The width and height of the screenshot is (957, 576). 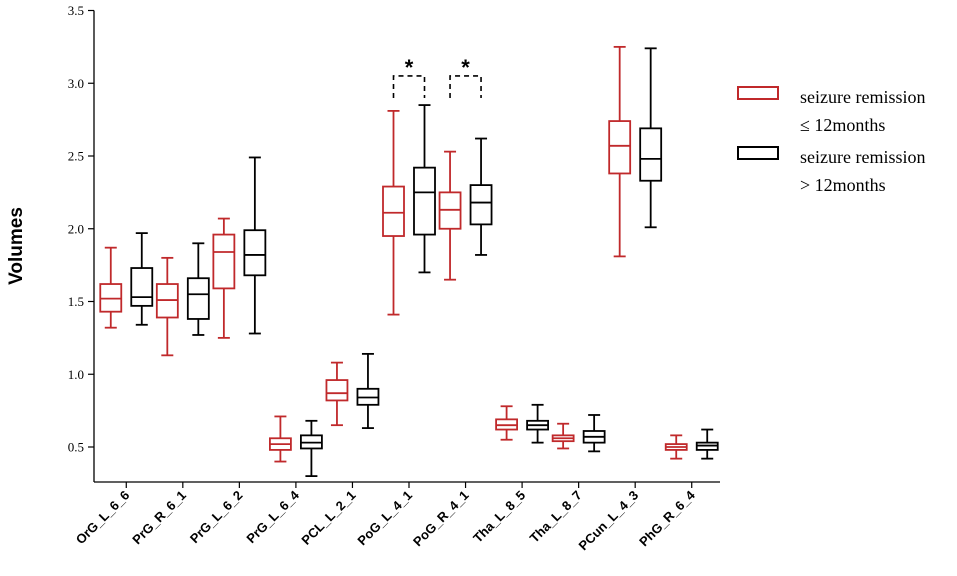 I want to click on y-tick-label: 1.5, so click(x=76, y=301).